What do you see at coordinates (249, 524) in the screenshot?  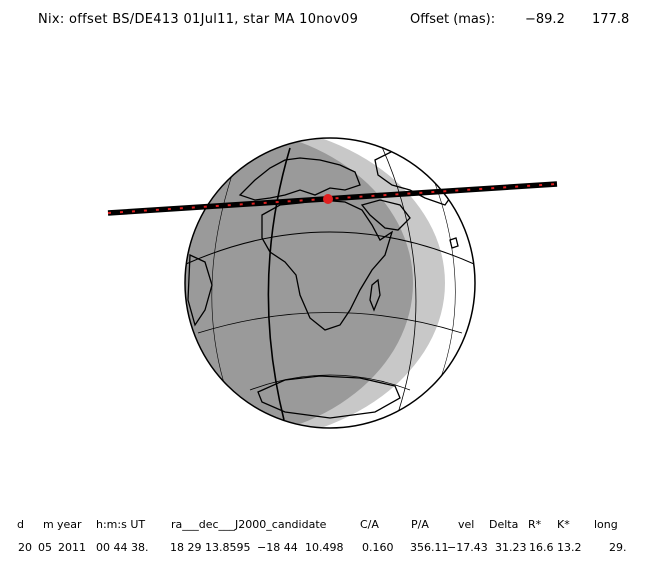 I see `col-header-radec: ra___dec___J2000_candidate` at bounding box center [249, 524].